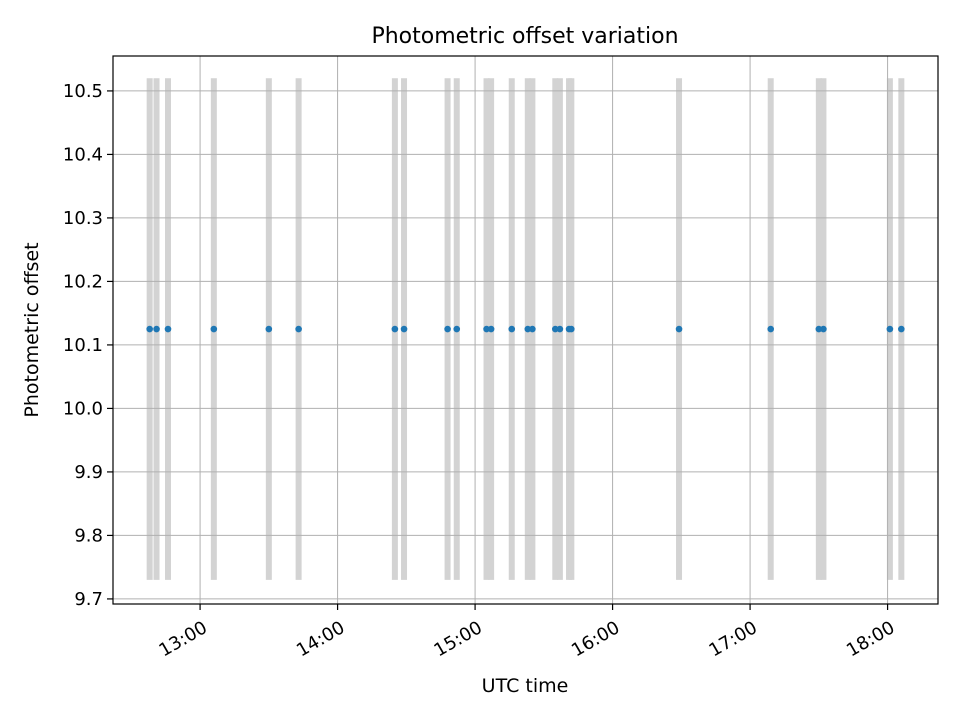 This screenshot has height=724, width=960. I want to click on data-points, so click(525, 329).